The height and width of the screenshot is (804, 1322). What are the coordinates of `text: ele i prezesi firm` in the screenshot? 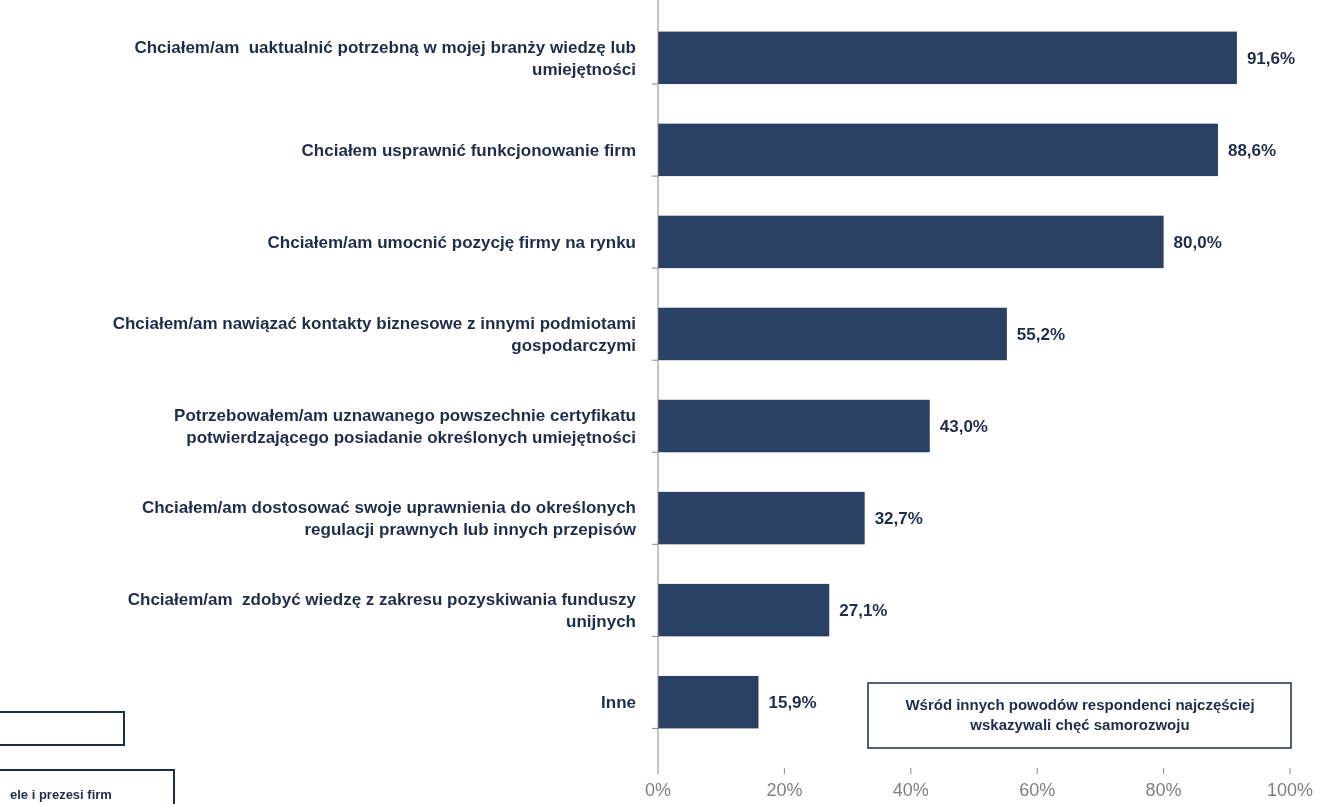 It's located at (61, 794).